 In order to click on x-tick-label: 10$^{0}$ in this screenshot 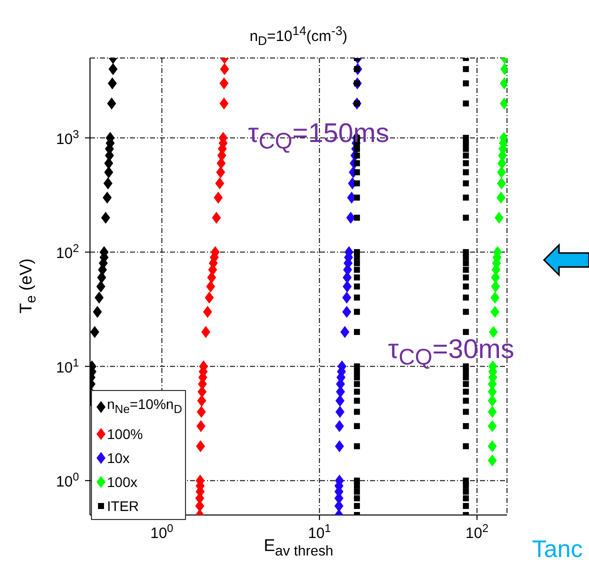, I will do `click(162, 532)`.